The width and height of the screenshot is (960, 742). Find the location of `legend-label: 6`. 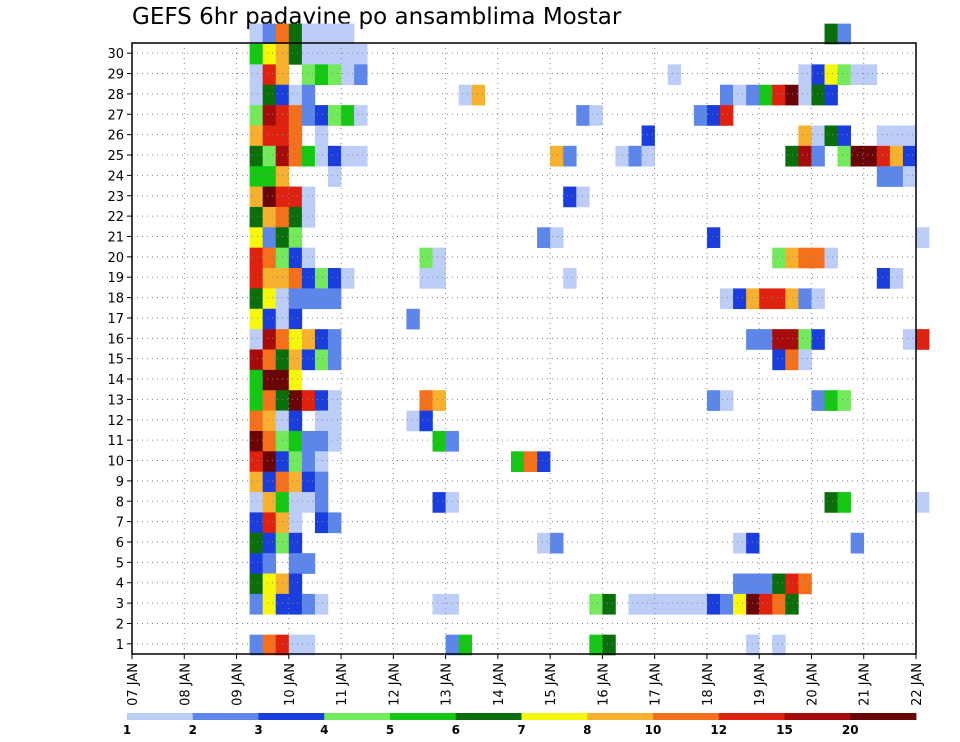

legend-label: 6 is located at coordinates (456, 730).